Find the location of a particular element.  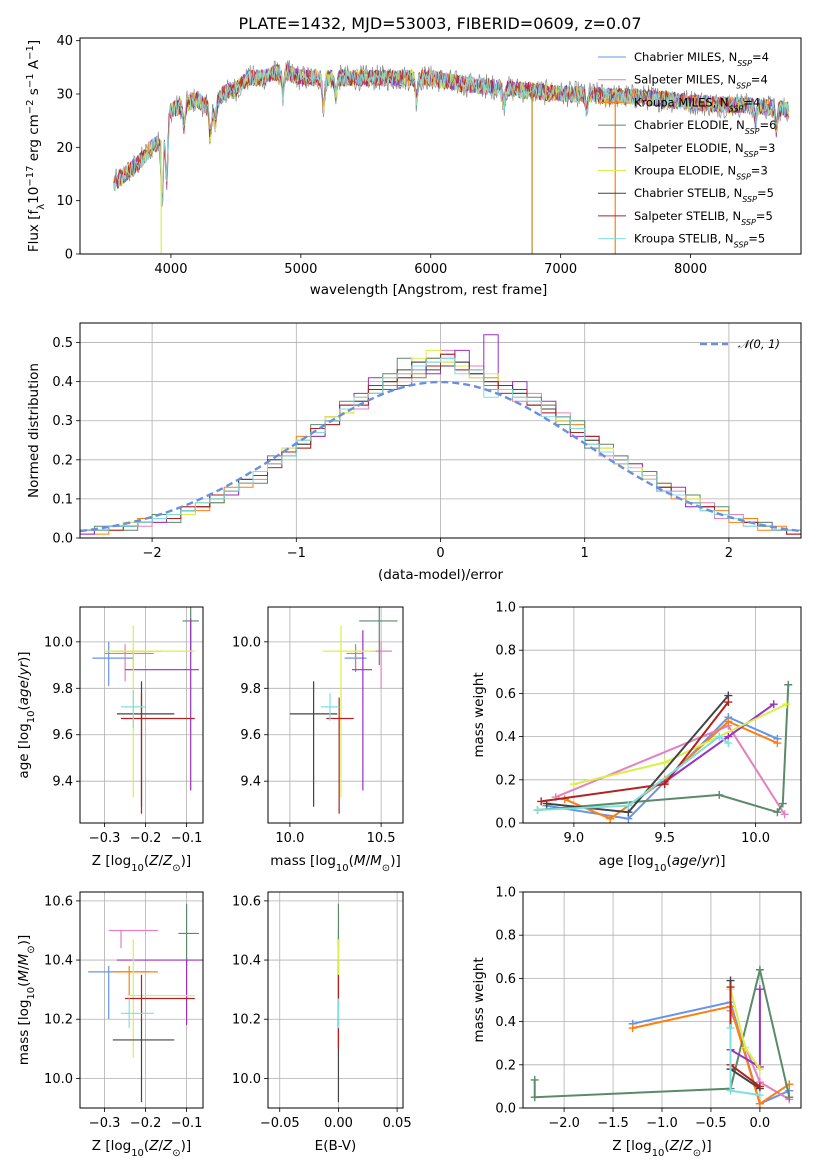

y-tick-label: 0.4 is located at coordinates (62, 382).